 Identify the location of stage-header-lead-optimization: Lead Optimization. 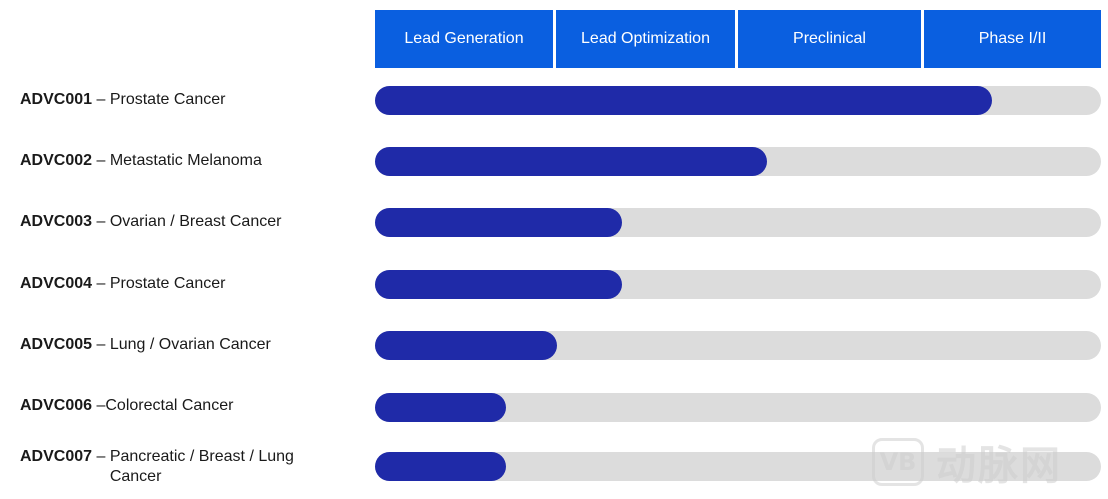
(645, 39).